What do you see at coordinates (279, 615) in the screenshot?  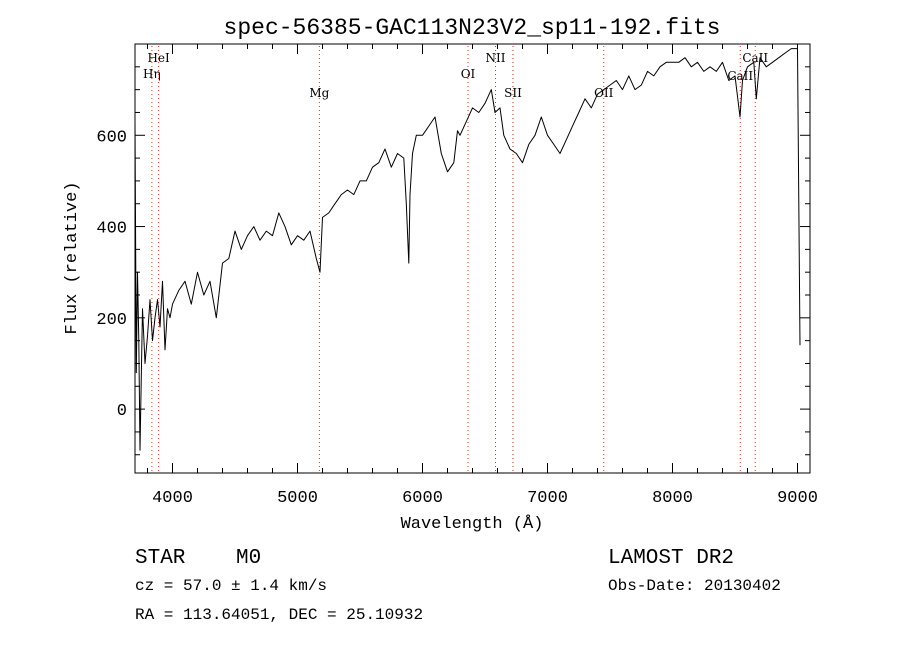 I see `sky-position: RA = 113.64051, DEC = 25.10932` at bounding box center [279, 615].